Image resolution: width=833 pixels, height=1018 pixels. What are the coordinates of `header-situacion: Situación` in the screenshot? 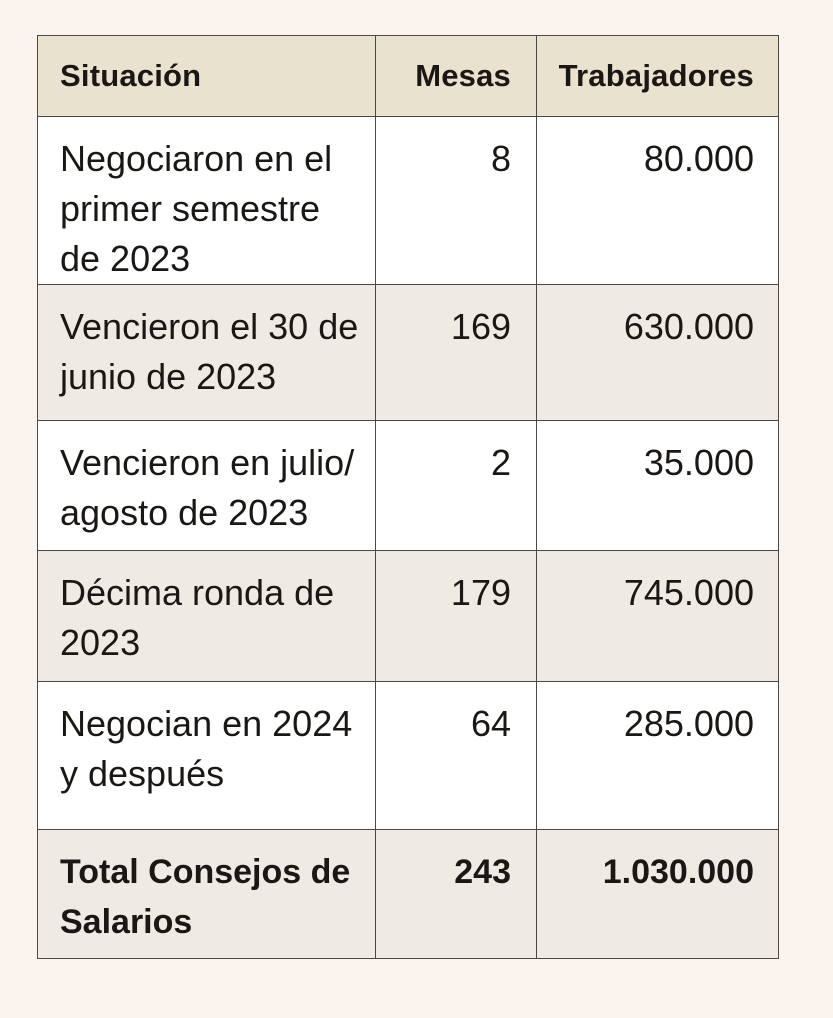 It's located at (206, 76).